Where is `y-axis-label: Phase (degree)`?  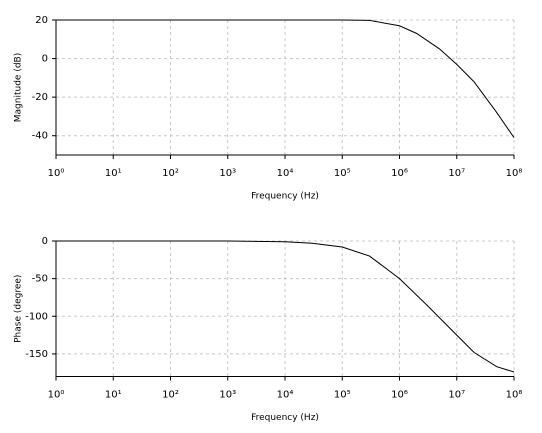 y-axis-label: Phase (degree) is located at coordinates (19, 309).